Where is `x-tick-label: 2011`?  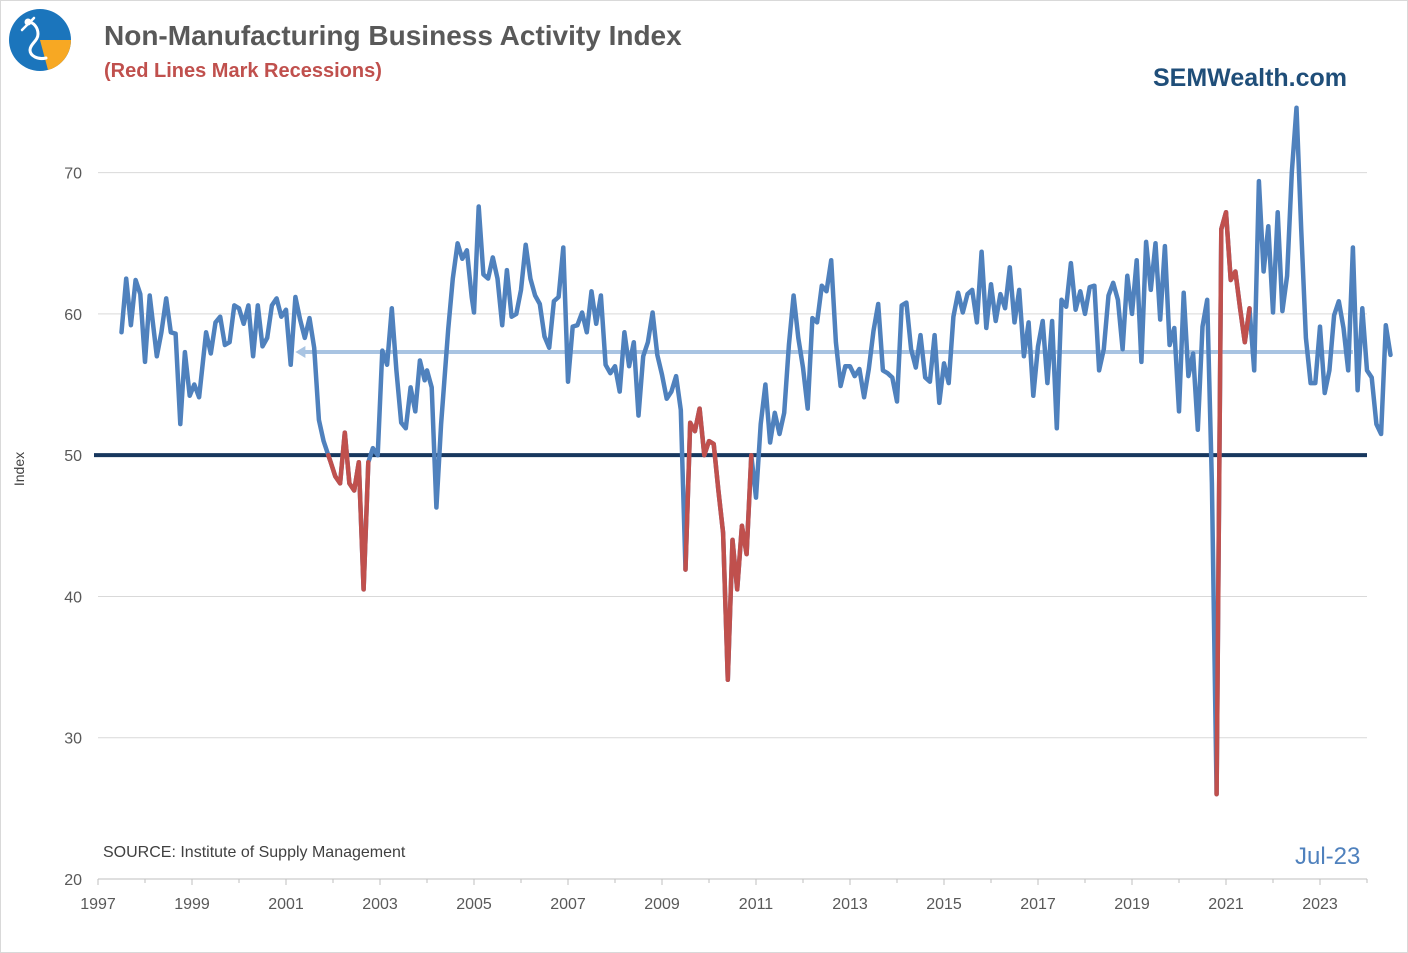 x-tick-label: 2011 is located at coordinates (756, 904).